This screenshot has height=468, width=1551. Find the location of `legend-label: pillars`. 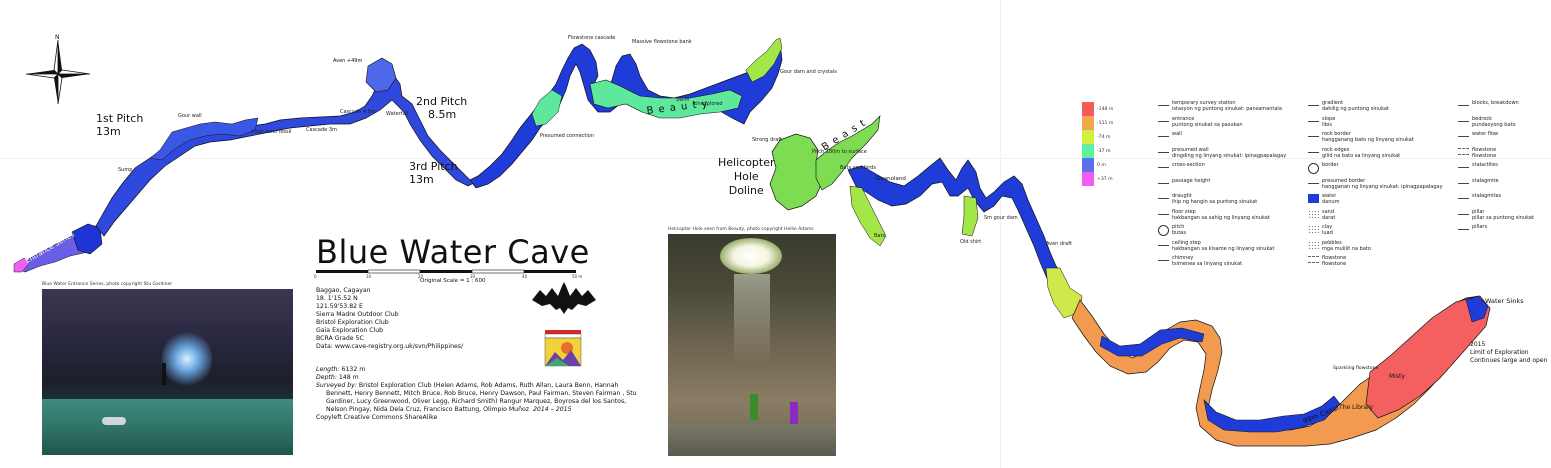

legend-label: pillars is located at coordinates (1480, 227).